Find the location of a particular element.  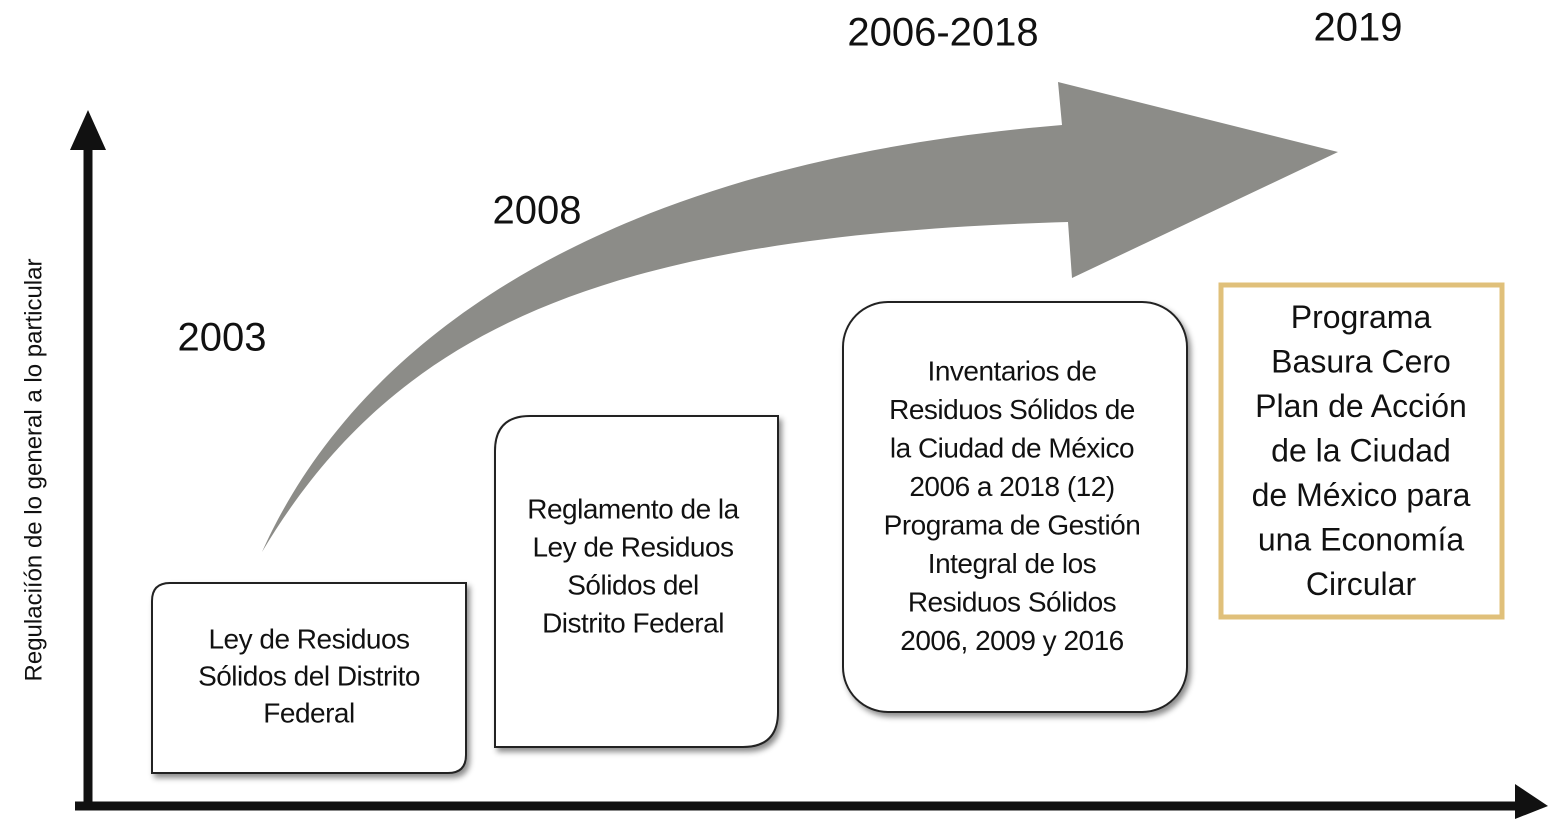

box-line: de México para is located at coordinates (1361, 495).